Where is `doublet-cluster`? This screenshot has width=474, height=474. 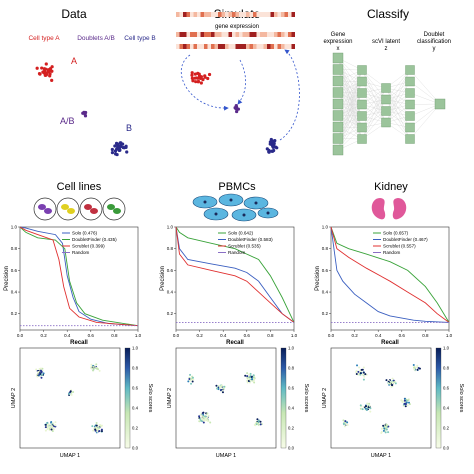 doublet-cluster is located at coordinates (84, 114).